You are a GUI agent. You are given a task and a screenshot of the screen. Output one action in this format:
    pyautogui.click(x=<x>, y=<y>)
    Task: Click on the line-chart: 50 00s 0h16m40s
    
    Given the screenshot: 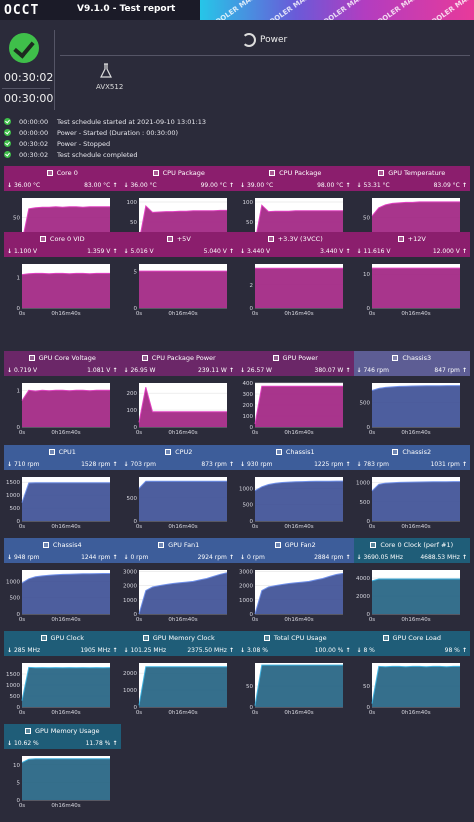 What is the action you would take?
    pyautogui.click(x=294, y=689)
    